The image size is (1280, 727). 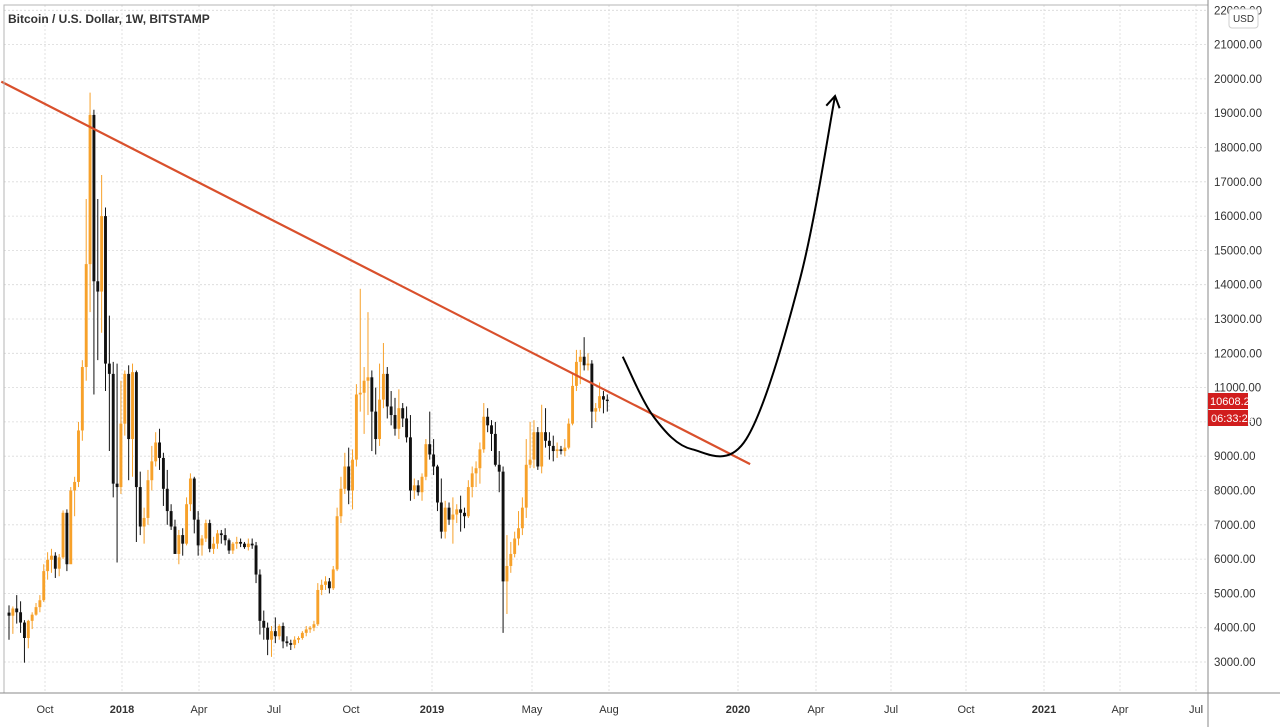 What do you see at coordinates (1238, 320) in the screenshot?
I see `y-tick-label: 13000.00` at bounding box center [1238, 320].